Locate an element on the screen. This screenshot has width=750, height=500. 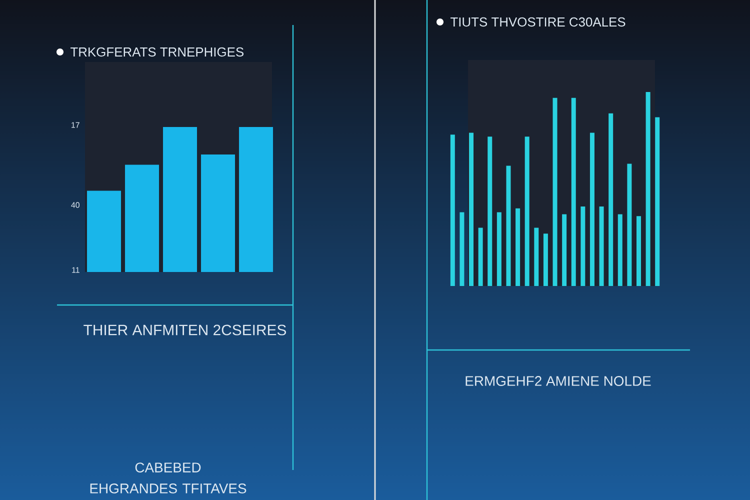
text: ERMGEHF2 AMIENE NOLDE is located at coordinates (558, 381).